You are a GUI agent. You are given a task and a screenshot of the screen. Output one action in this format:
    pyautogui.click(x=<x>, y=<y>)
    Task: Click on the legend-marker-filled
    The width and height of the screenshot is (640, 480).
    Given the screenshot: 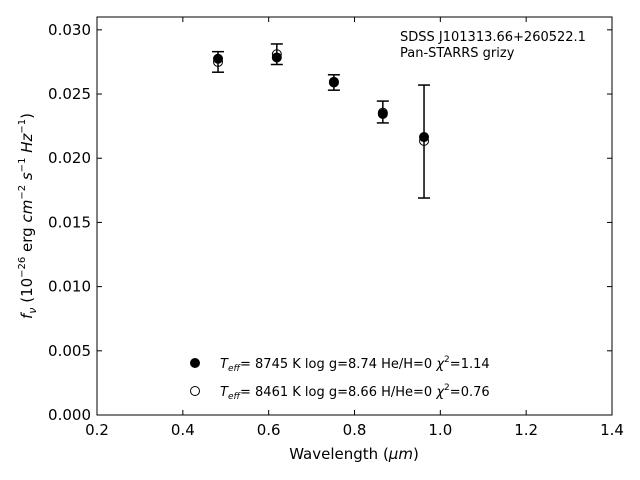 What is the action you would take?
    pyautogui.click(x=195, y=363)
    